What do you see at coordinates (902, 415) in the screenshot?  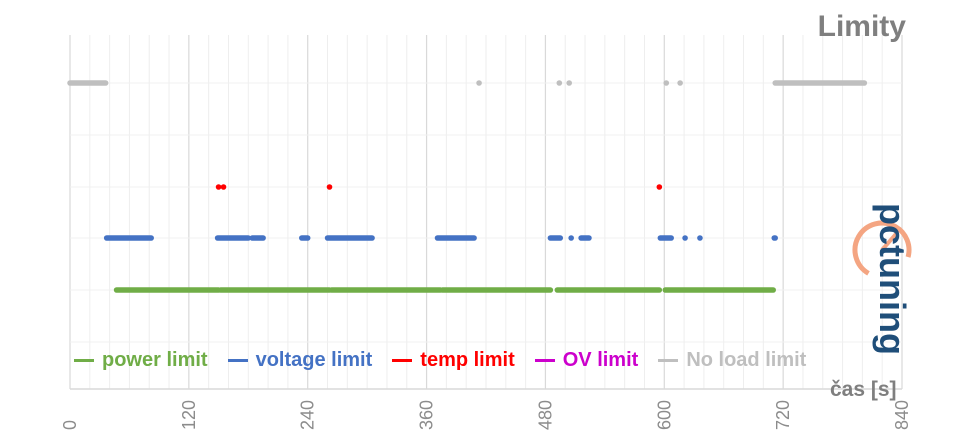 I see `x-tick-label: 840` at bounding box center [902, 415].